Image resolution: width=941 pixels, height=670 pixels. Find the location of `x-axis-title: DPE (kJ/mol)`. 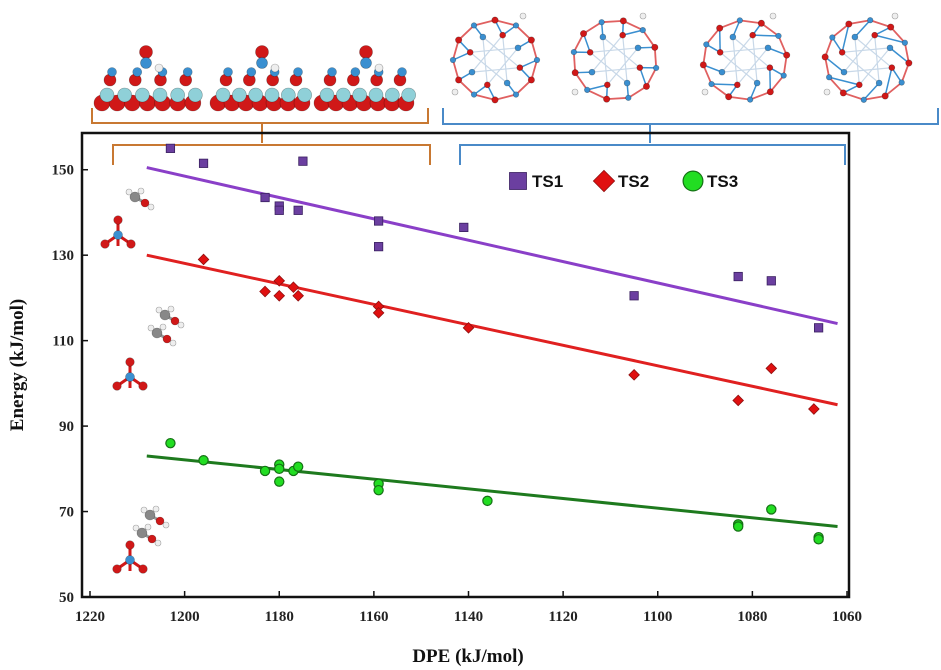

x-axis-title: DPE (kJ/mol) is located at coordinates (467, 656).